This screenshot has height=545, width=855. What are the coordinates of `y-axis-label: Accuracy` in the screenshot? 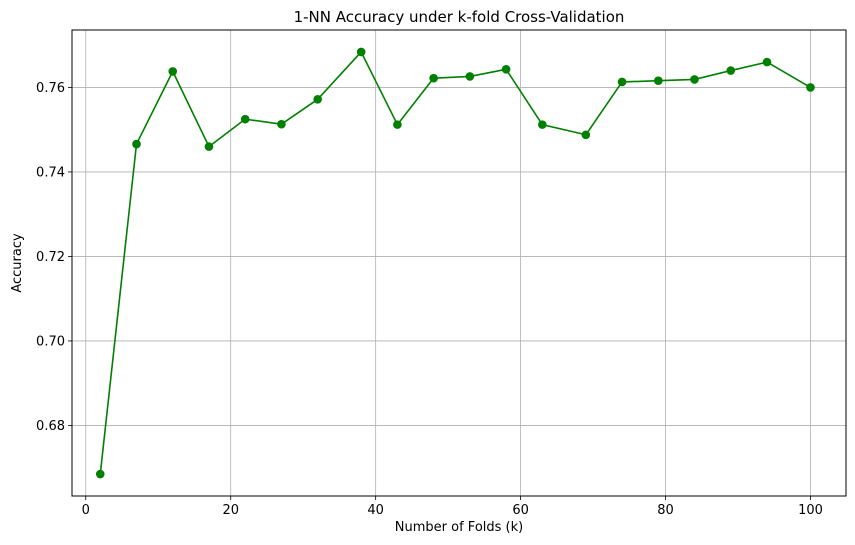 It's located at (17, 263).